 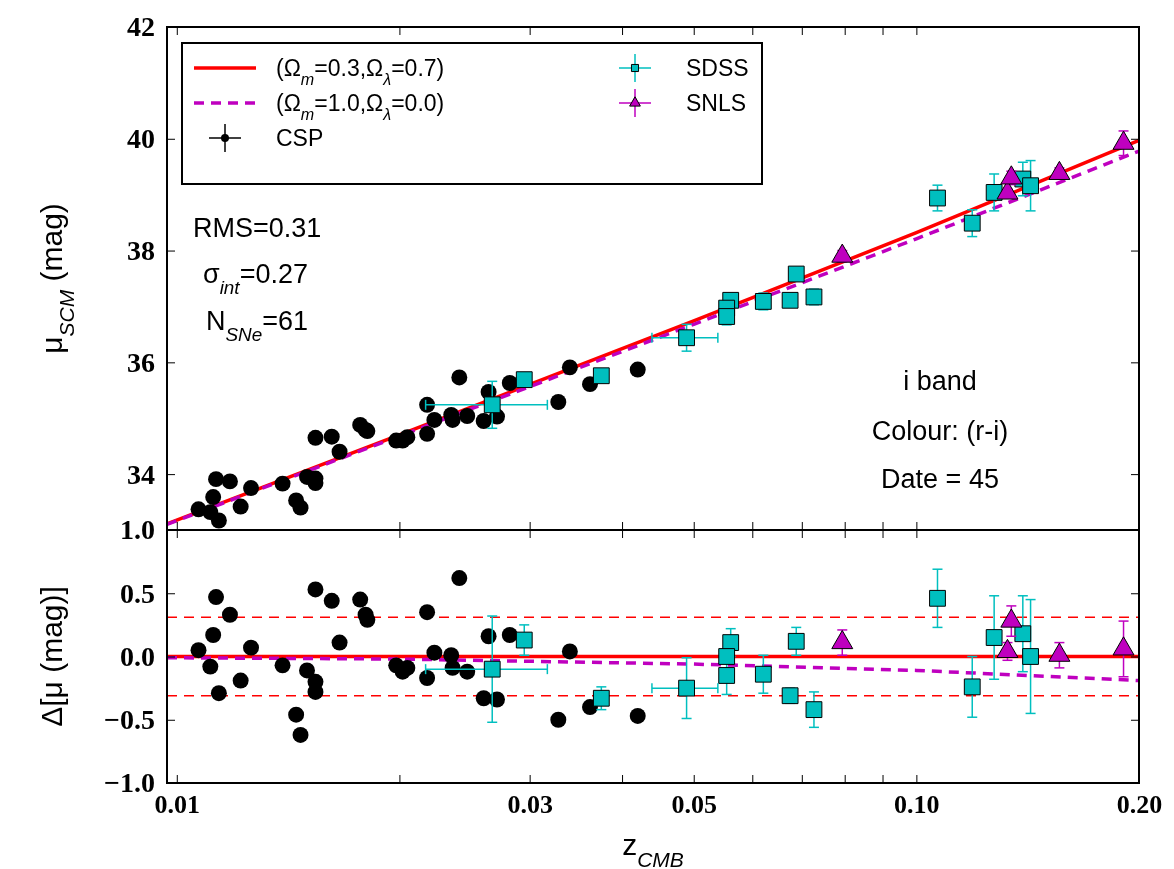 I want to click on annotation: Date = 45, so click(x=940, y=479).